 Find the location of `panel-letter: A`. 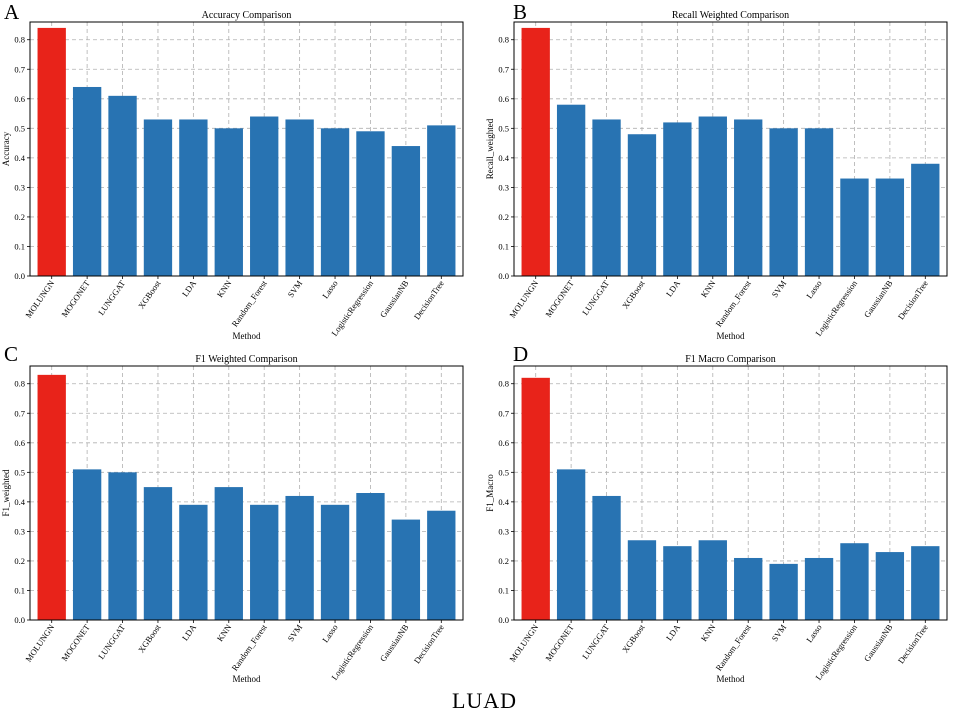

panel-letter: A is located at coordinates (12, 12).